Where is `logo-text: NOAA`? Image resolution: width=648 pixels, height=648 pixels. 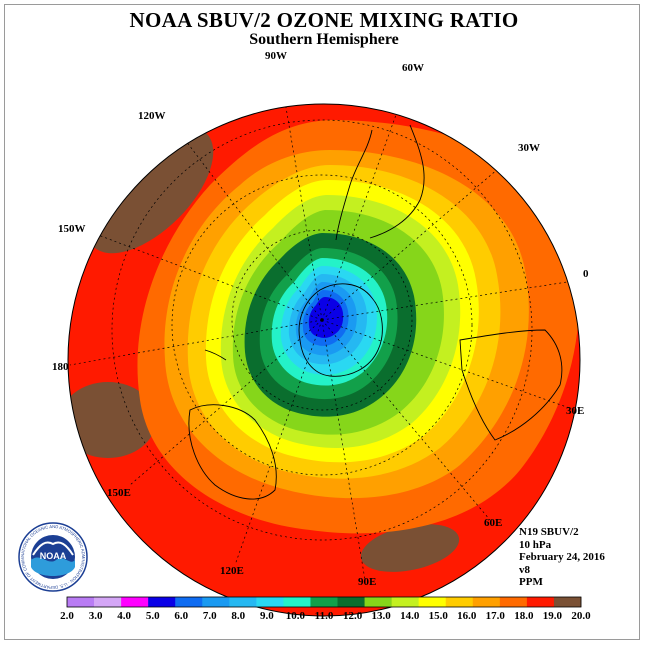
logo-text: NOAA is located at coordinates (53, 556).